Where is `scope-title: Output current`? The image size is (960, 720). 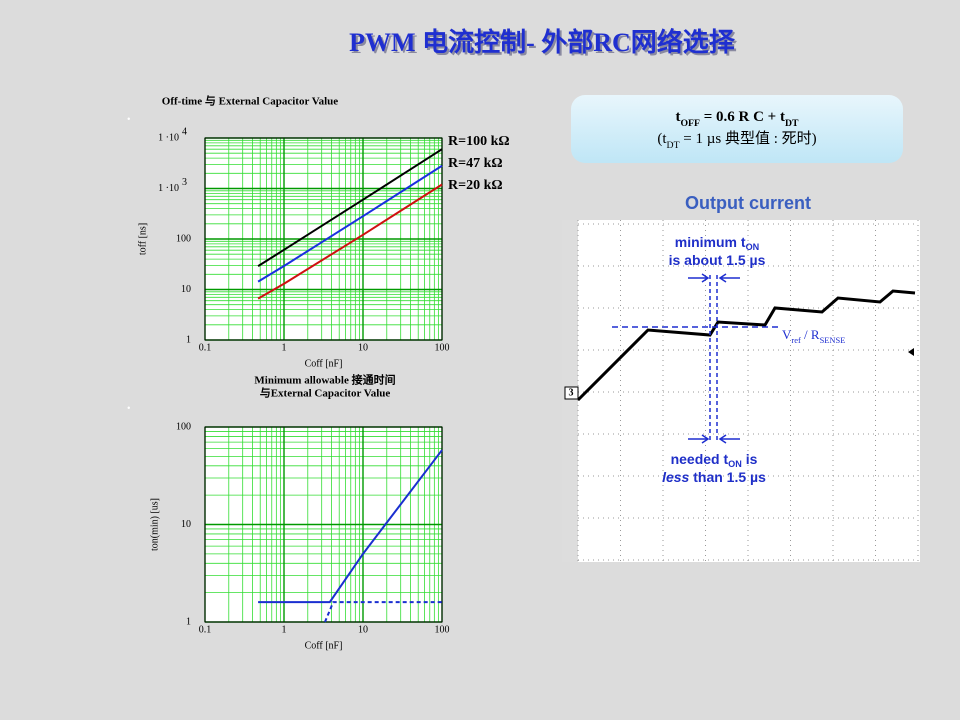 scope-title: Output current is located at coordinates (748, 203).